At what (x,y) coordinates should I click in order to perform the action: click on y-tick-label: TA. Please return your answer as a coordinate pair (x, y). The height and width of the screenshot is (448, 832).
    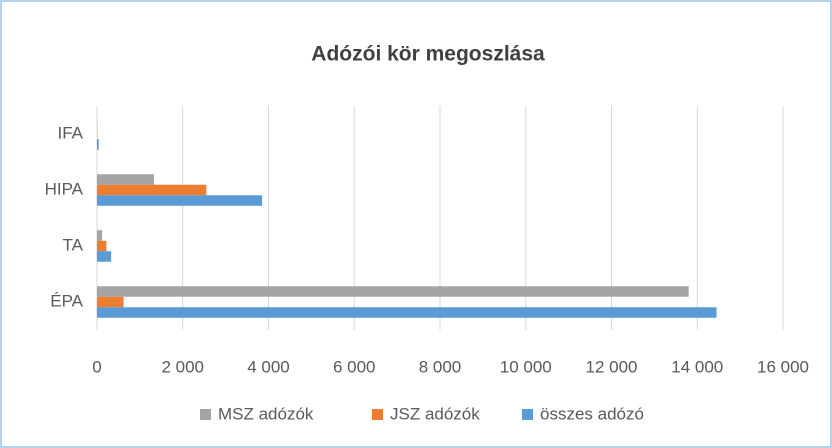
    Looking at the image, I should click on (73, 244).